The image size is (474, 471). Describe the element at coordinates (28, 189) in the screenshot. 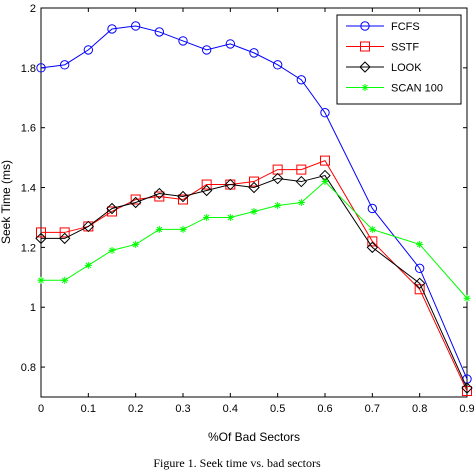

I see `y-tick-label: 1.4` at that location.